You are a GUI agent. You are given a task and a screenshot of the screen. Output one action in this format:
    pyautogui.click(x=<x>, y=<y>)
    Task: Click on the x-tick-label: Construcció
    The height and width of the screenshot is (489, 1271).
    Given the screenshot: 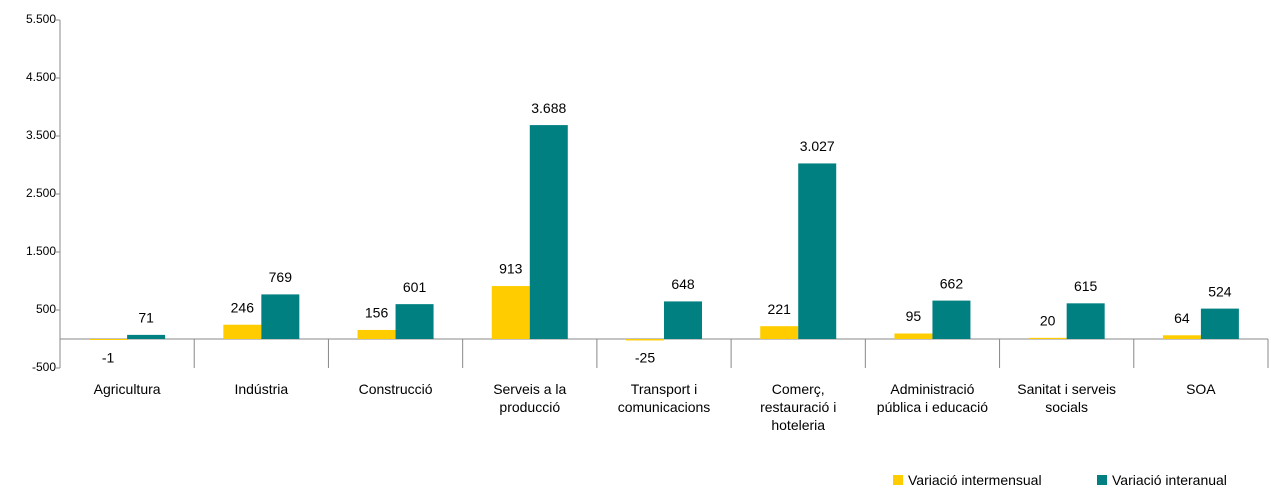 What is the action you would take?
    pyautogui.click(x=395, y=389)
    